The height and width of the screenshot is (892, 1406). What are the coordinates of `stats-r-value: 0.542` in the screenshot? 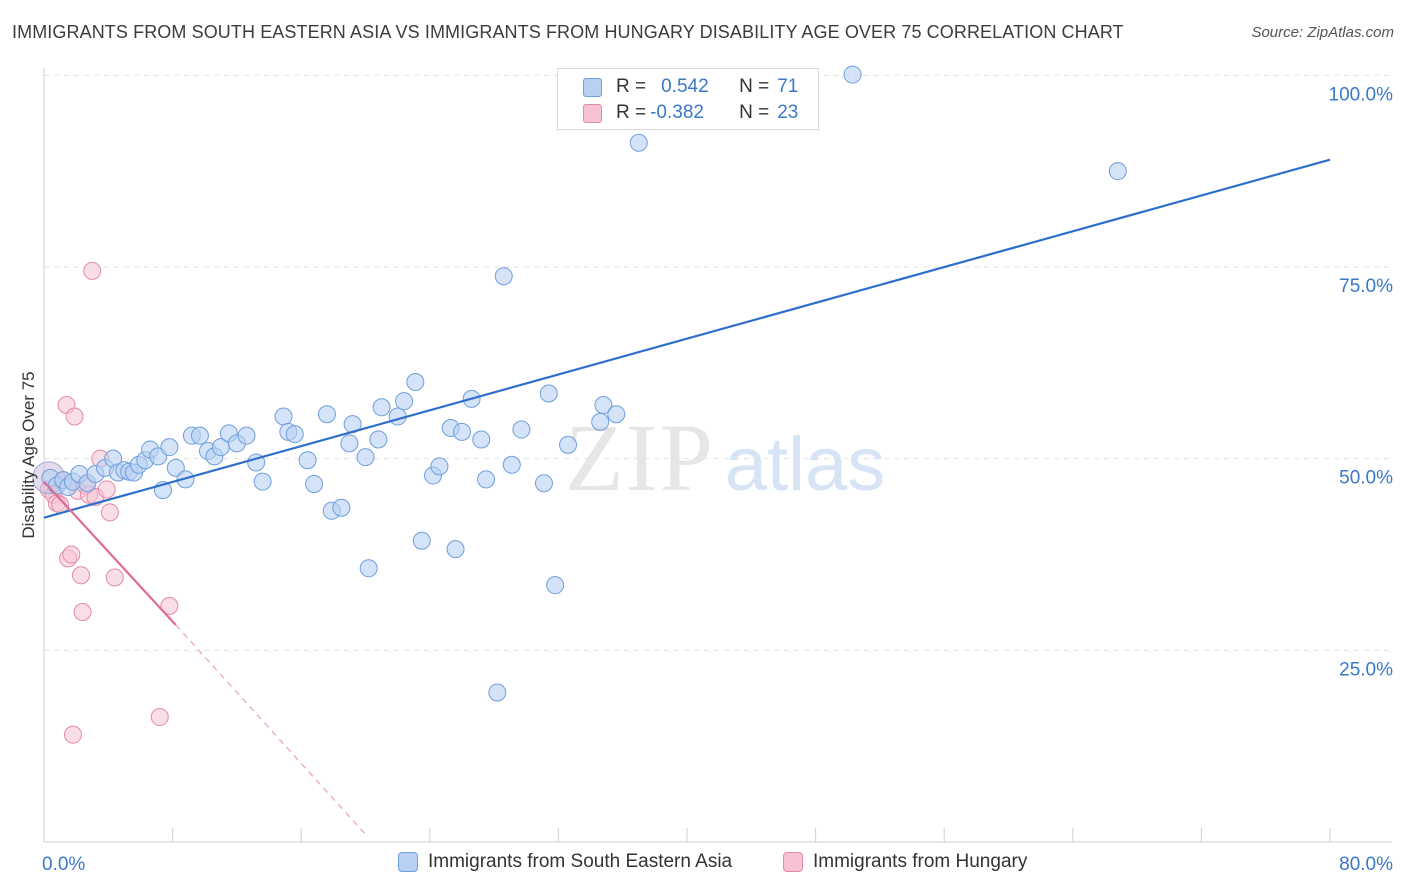 It's located at (685, 86).